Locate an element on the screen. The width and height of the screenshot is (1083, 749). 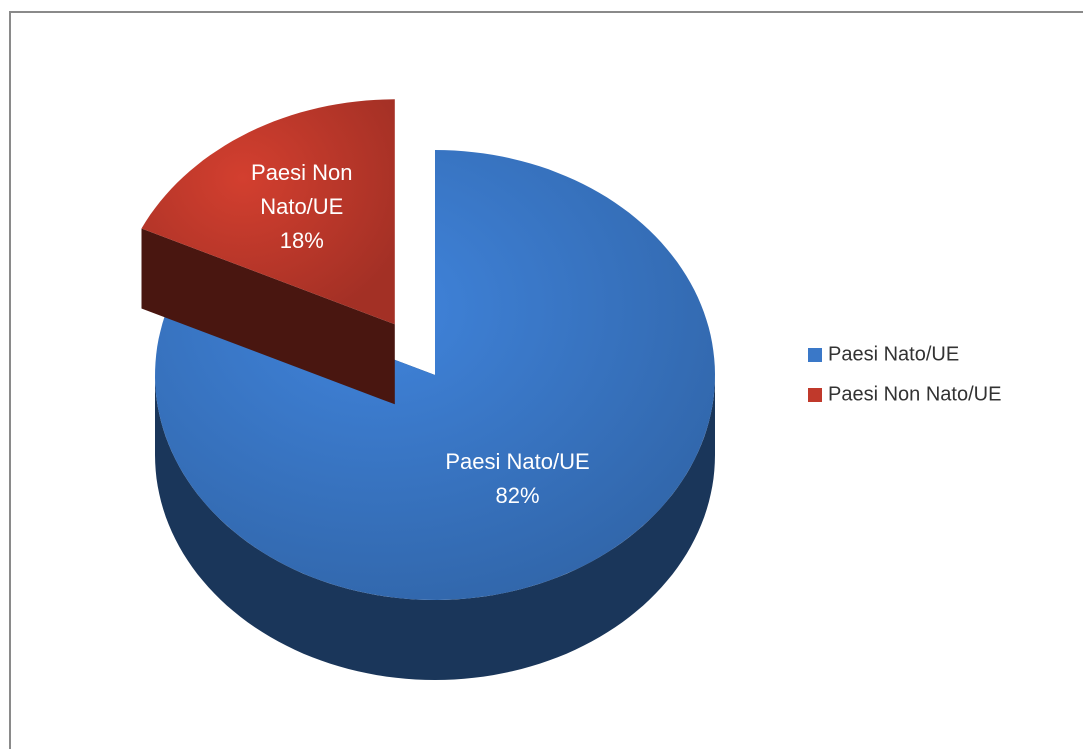
slice-top is located at coordinates (268, 212).